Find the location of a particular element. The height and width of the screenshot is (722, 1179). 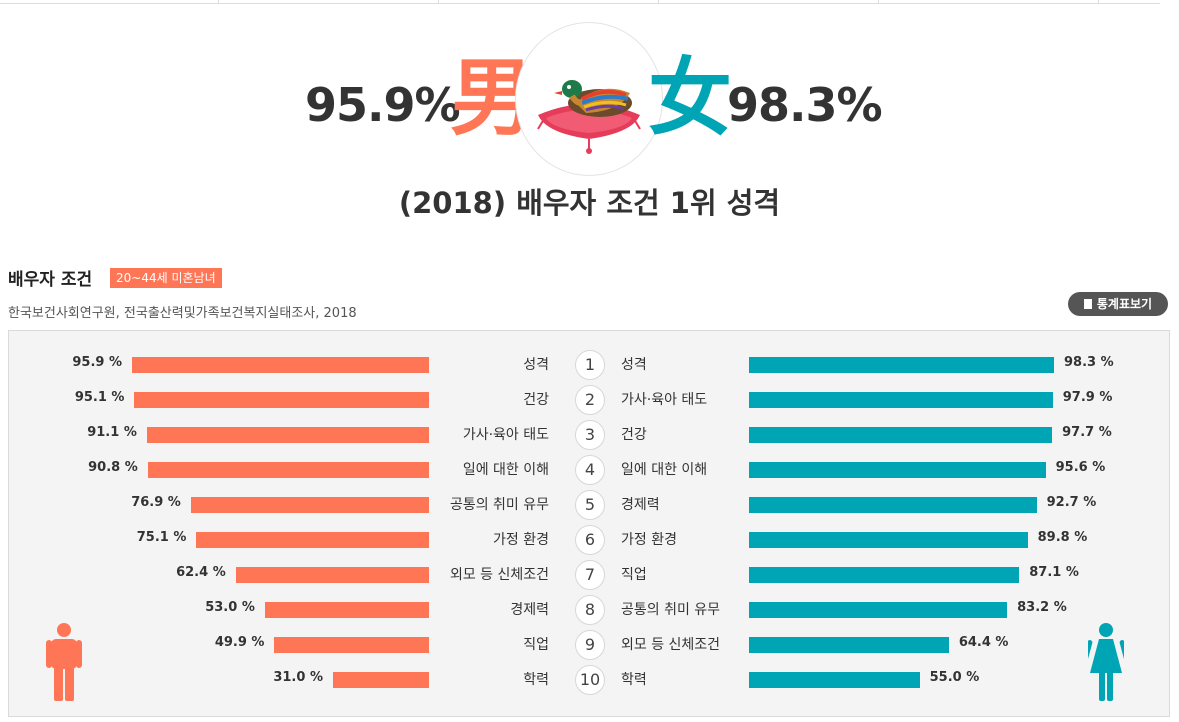

section-title: 배우자 조건 is located at coordinates (50, 280).